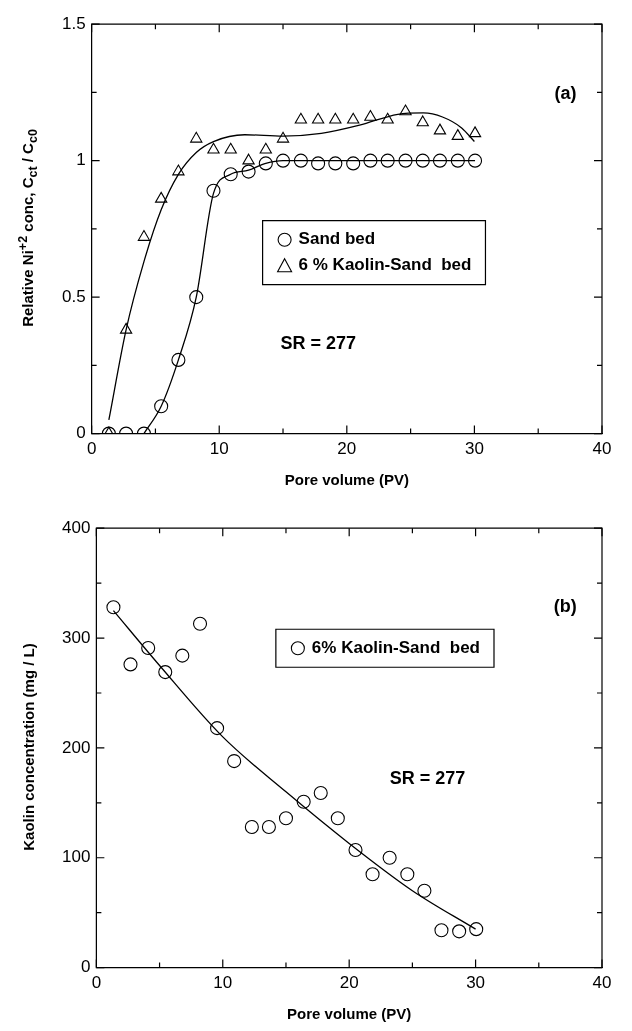 The height and width of the screenshot is (1031, 632). I want to click on legend-label: Sand bed, so click(337, 239).